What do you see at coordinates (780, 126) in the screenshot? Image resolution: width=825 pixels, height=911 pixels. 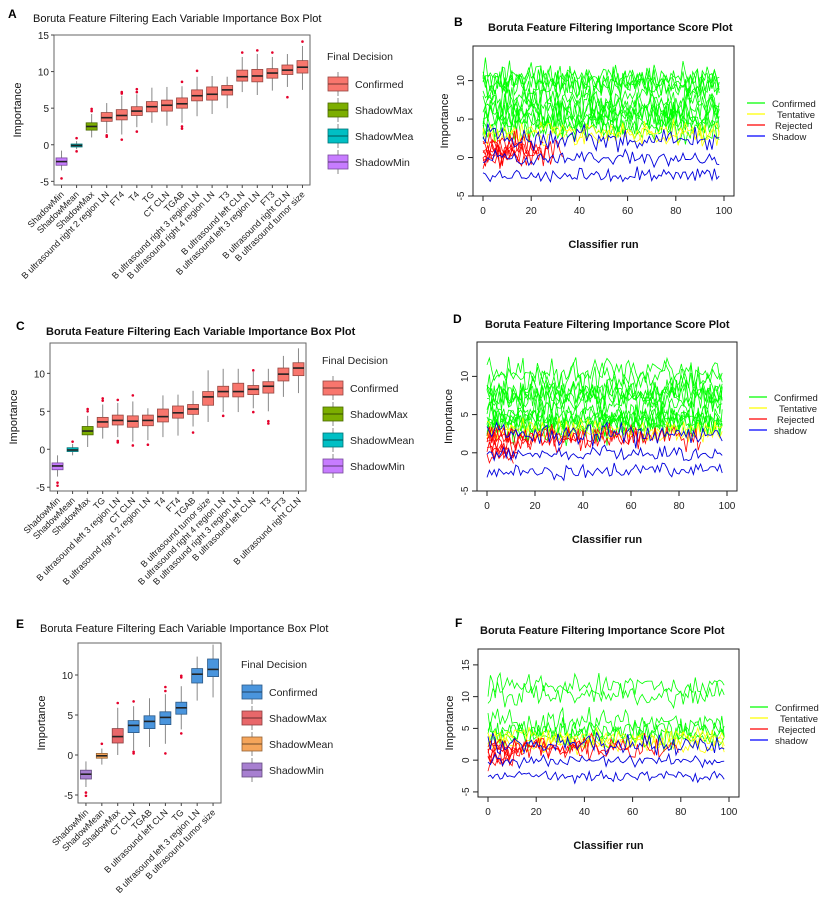 I see `legend-item: Rejected` at bounding box center [780, 126].